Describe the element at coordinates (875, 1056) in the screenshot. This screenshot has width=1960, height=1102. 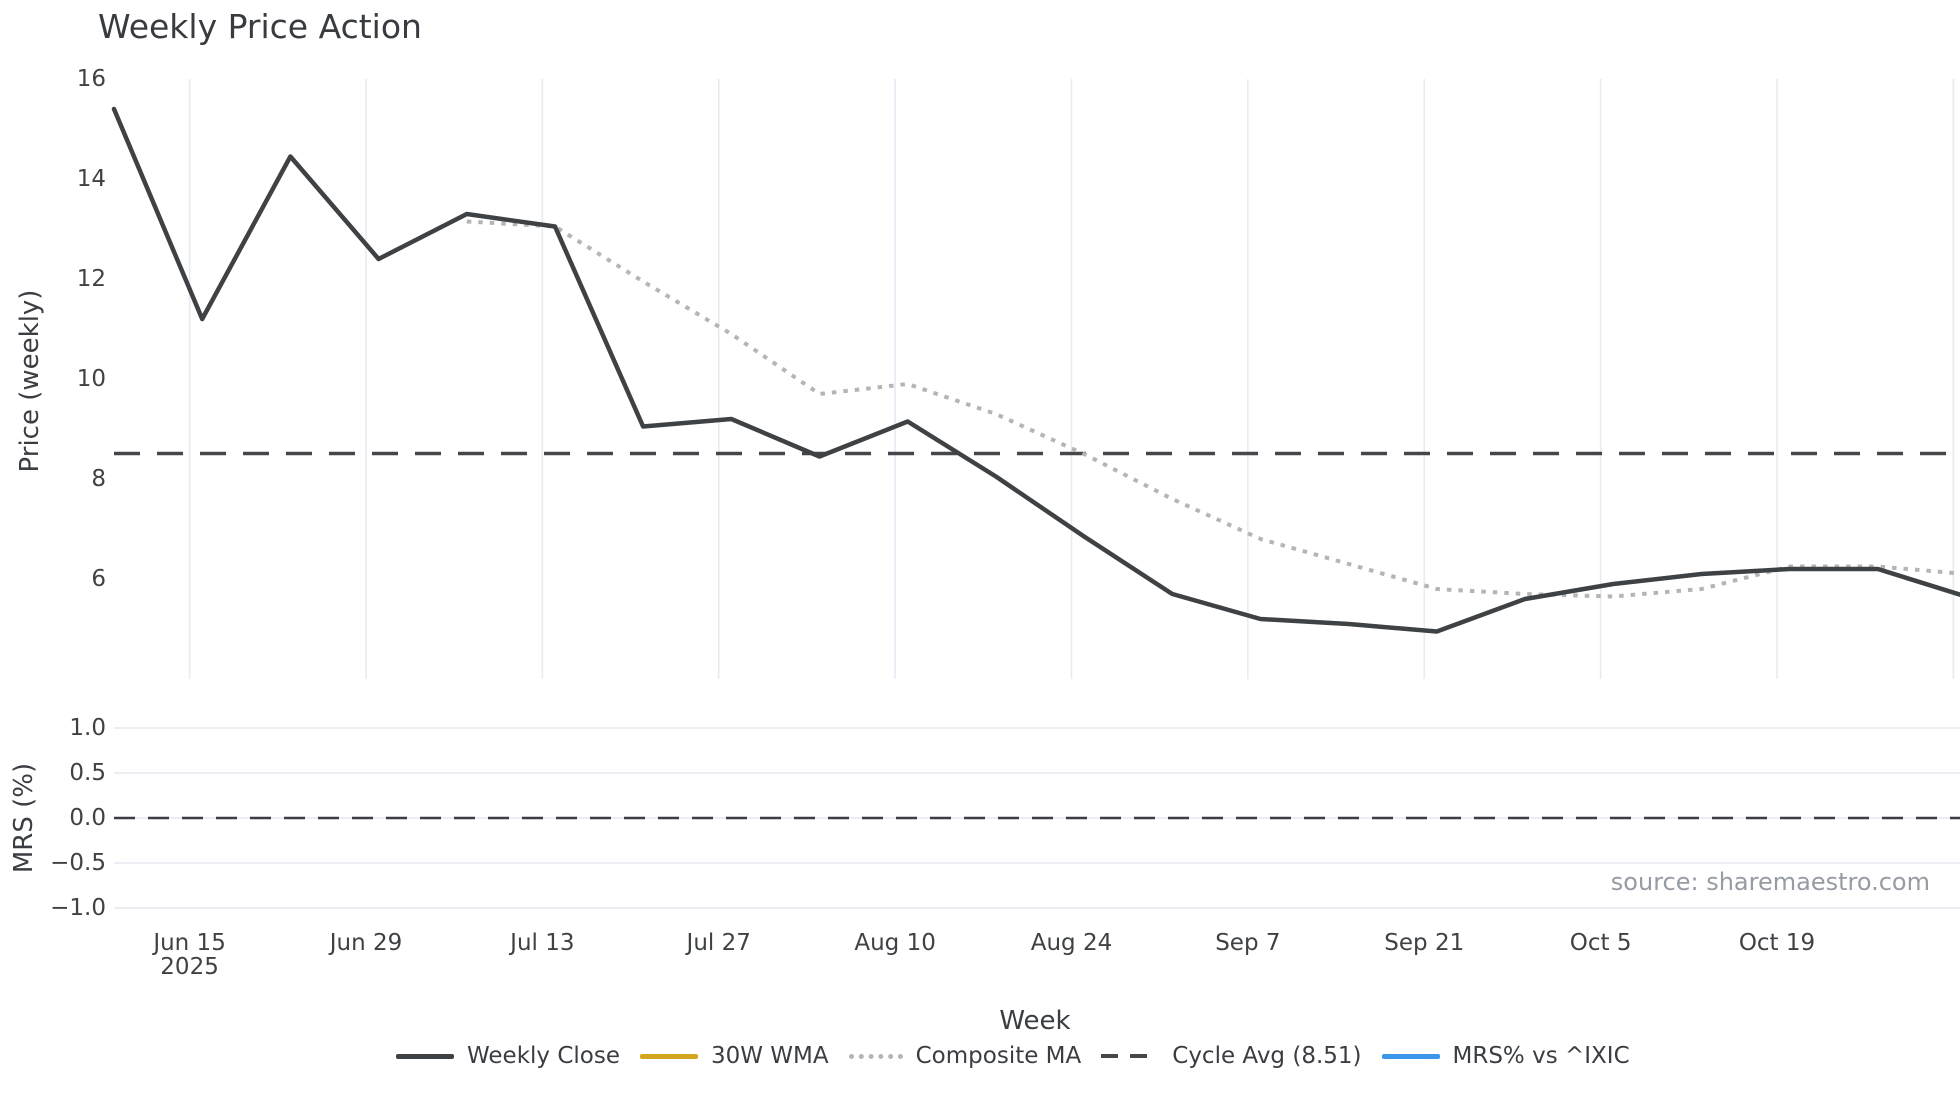
I see `composite-ma-swatch-icon` at that location.